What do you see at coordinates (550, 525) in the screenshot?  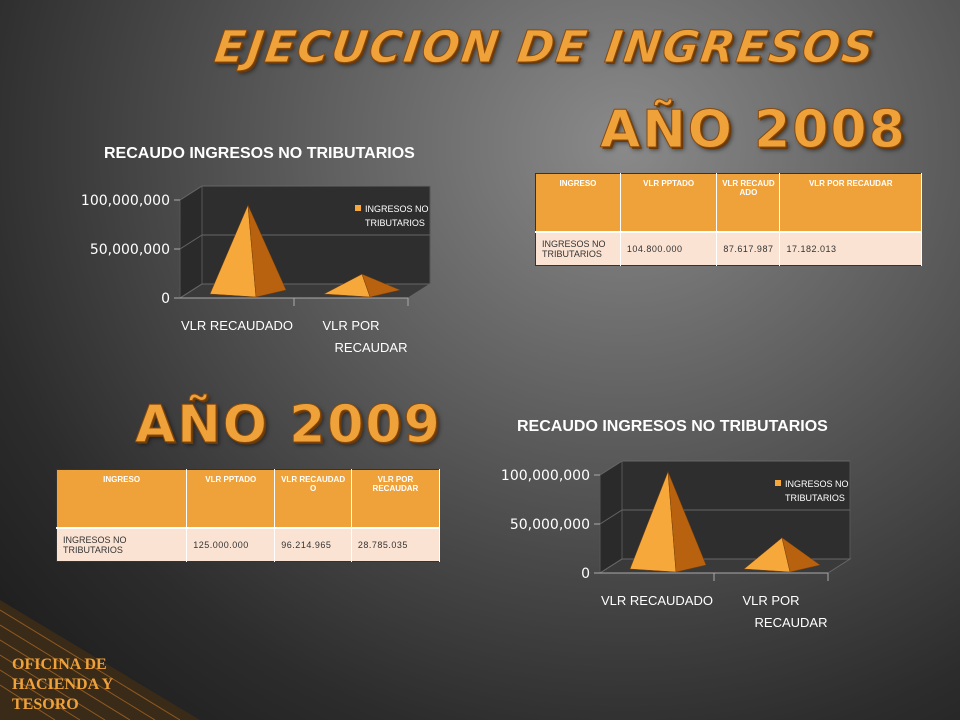 I see `chart-2009-ytick-label: 50,000,000` at bounding box center [550, 525].